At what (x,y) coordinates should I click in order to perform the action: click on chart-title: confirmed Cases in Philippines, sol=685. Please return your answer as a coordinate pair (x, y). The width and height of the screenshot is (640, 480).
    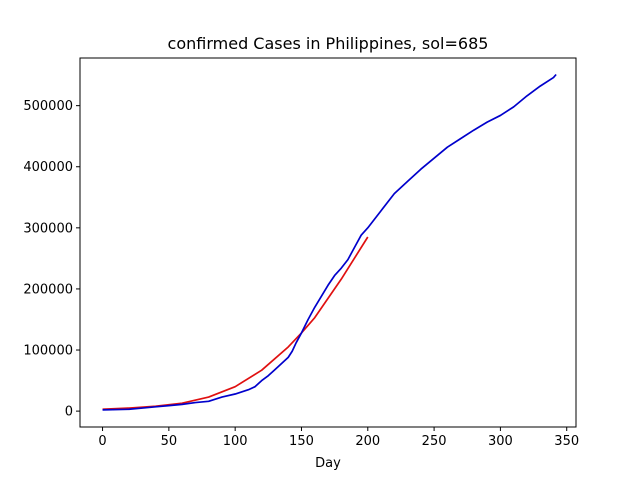
    Looking at the image, I should click on (328, 43).